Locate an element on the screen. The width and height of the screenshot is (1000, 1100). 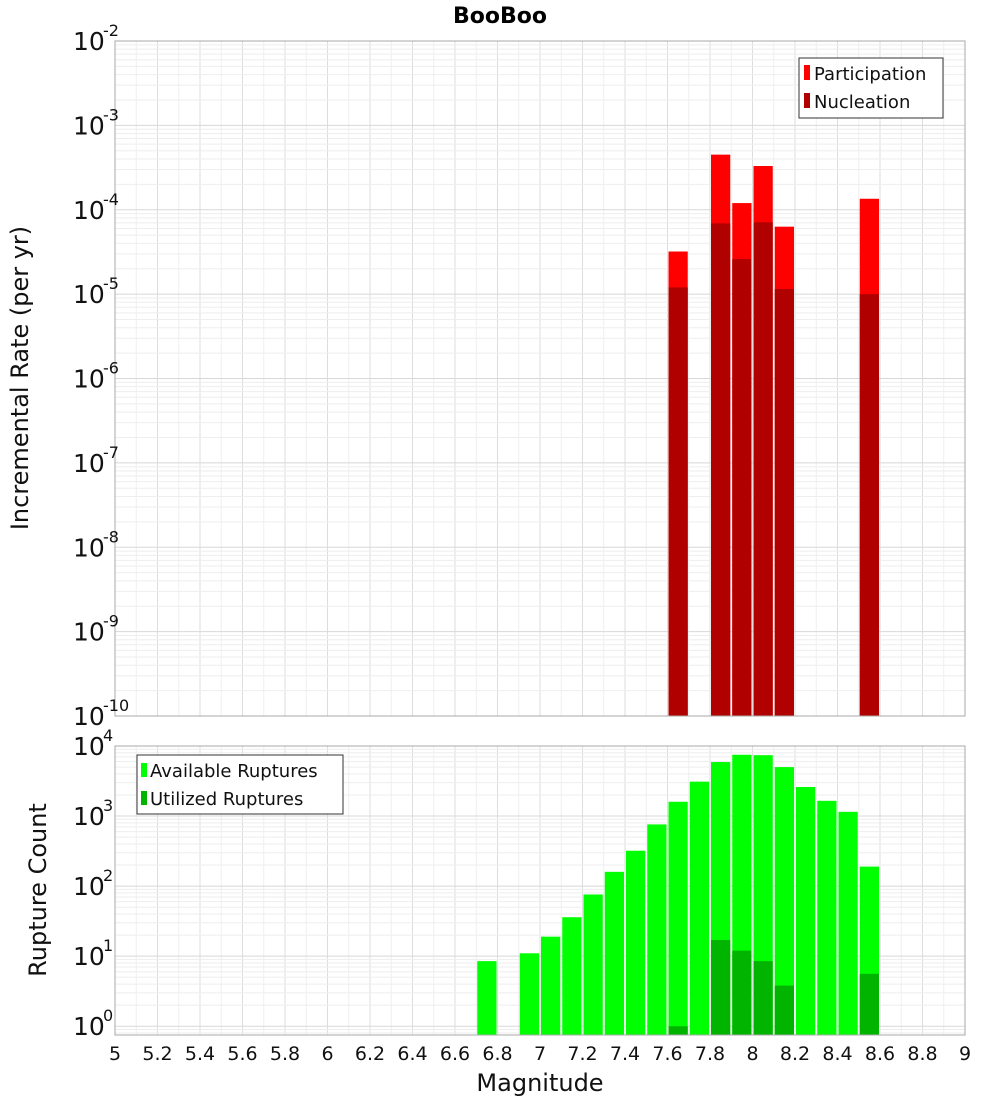
y-tick-exponent: 1 is located at coordinates (108, 945).